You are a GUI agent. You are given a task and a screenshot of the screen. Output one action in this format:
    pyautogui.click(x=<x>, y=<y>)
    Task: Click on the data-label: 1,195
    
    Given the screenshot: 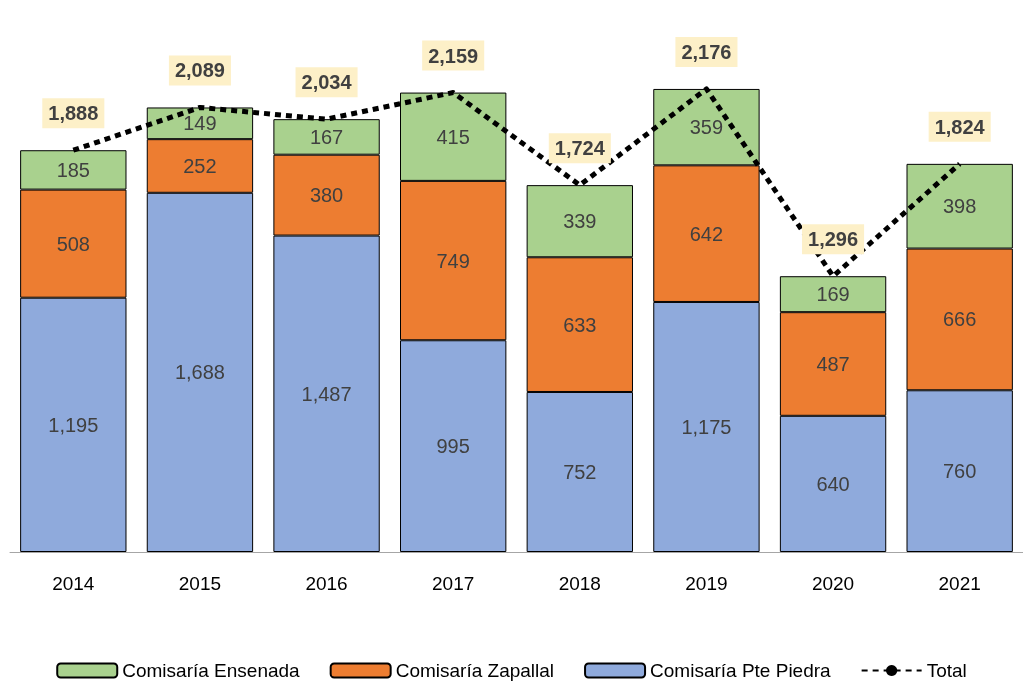 What is the action you would take?
    pyautogui.click(x=73, y=424)
    